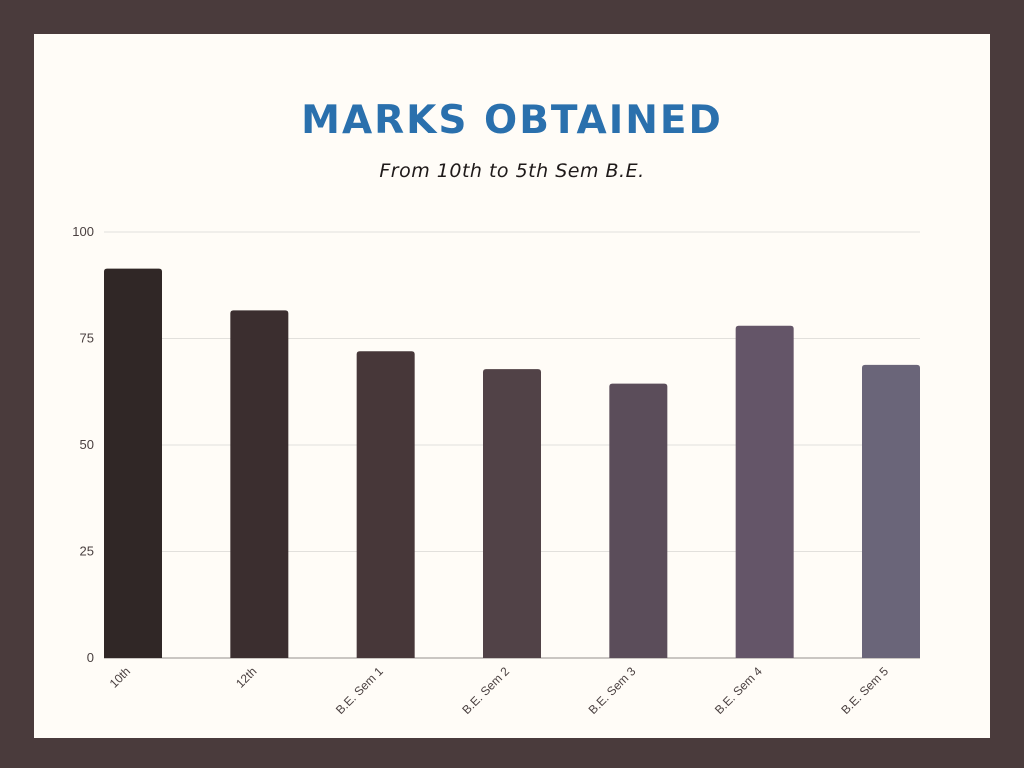  Describe the element at coordinates (90, 657) in the screenshot. I see `y-tick-label: 0` at that location.